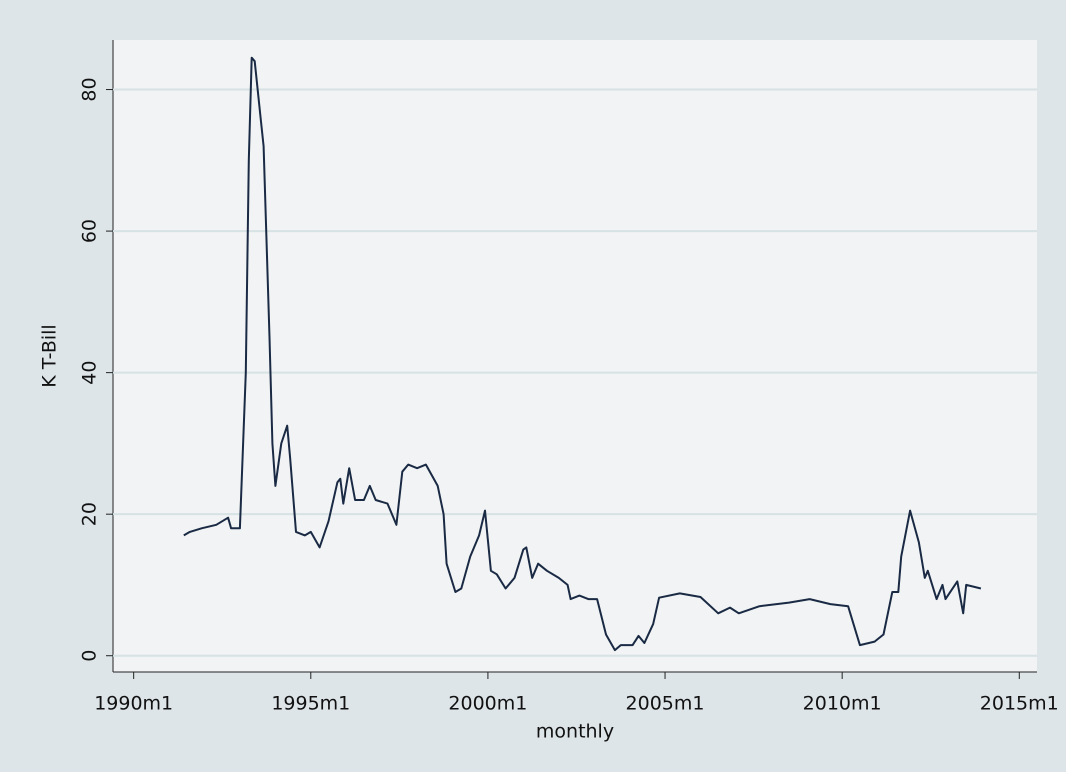  Describe the element at coordinates (90, 89) in the screenshot. I see `y-tick-label: 80` at that location.